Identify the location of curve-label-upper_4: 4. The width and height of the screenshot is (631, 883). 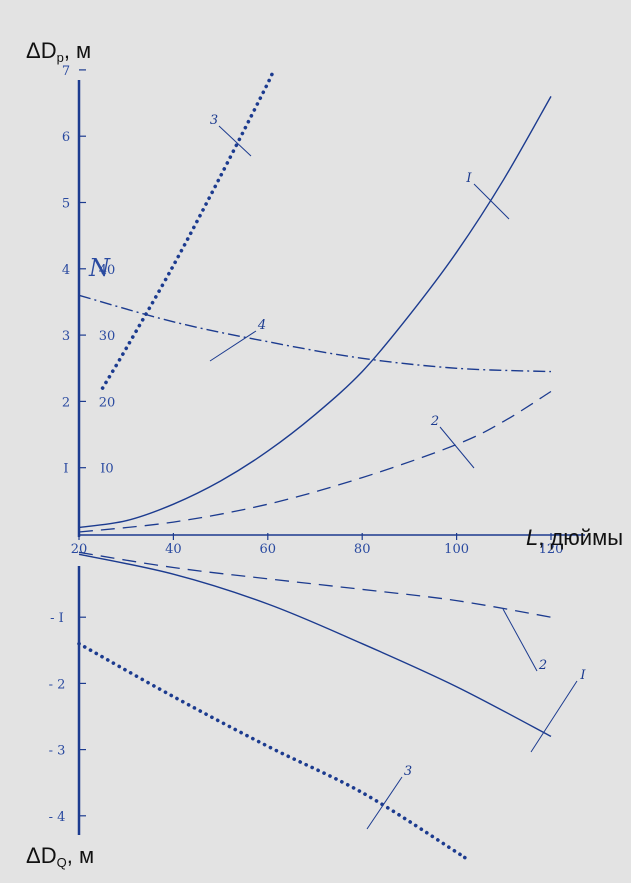
(261, 325).